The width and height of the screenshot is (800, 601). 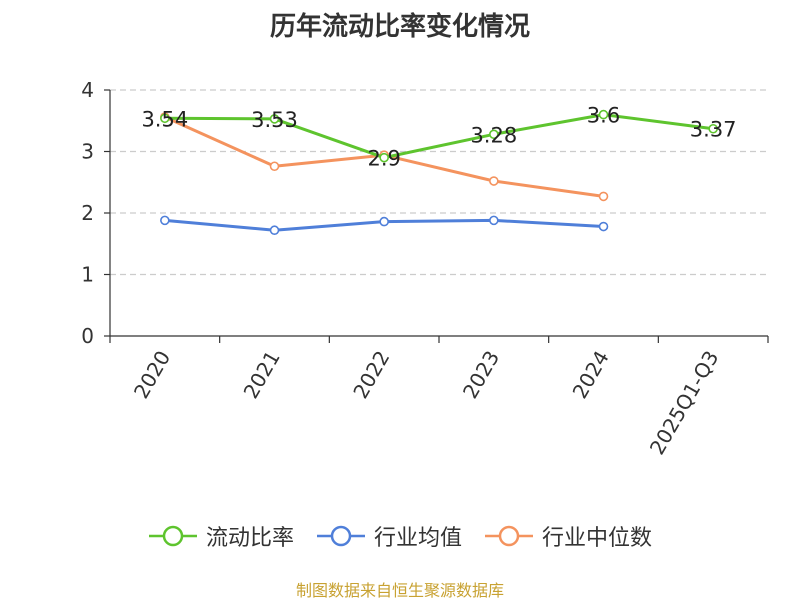 I want to click on legend-item: 行业中位数, so click(x=568, y=536).